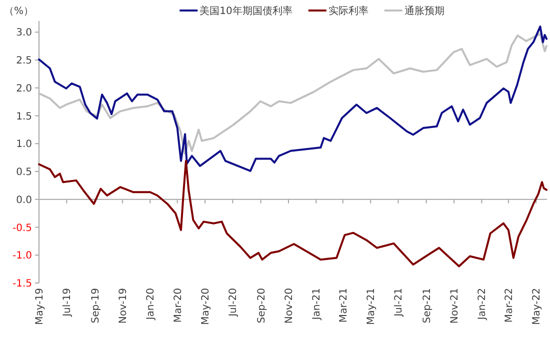 This screenshot has width=550, height=338. Describe the element at coordinates (372, 306) in the screenshot. I see `x-tick-label: May-21` at that location.